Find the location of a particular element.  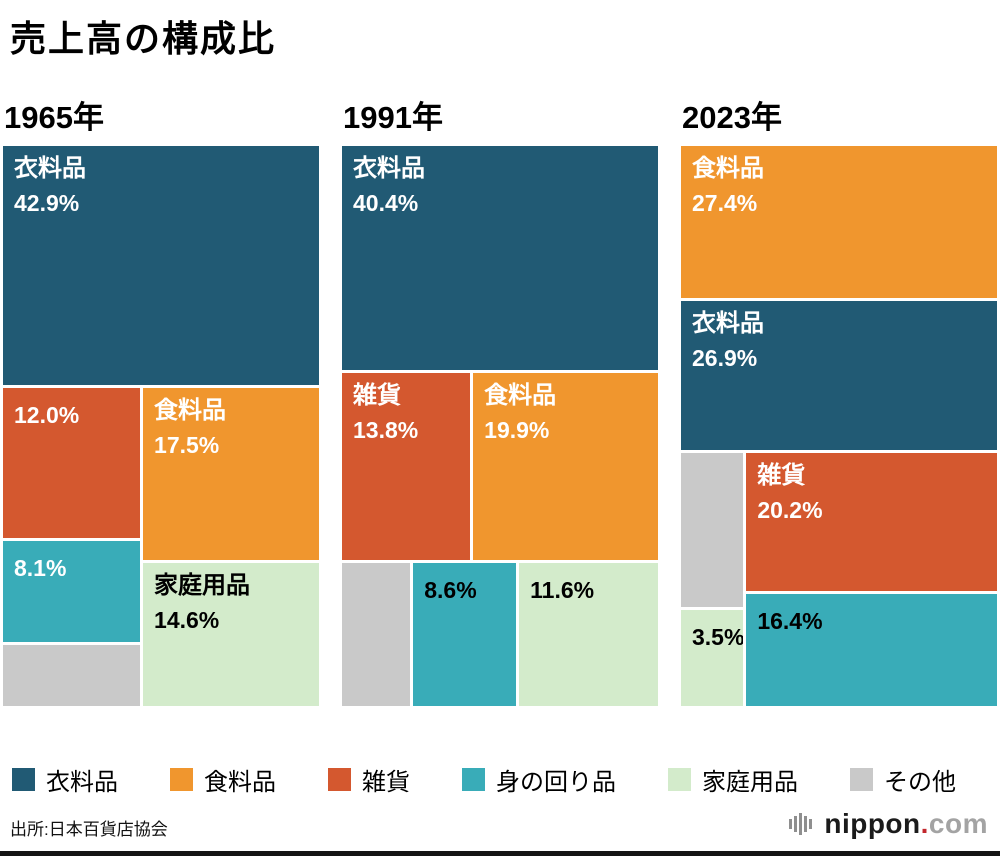

segment-value: 14.6% is located at coordinates (187, 619).